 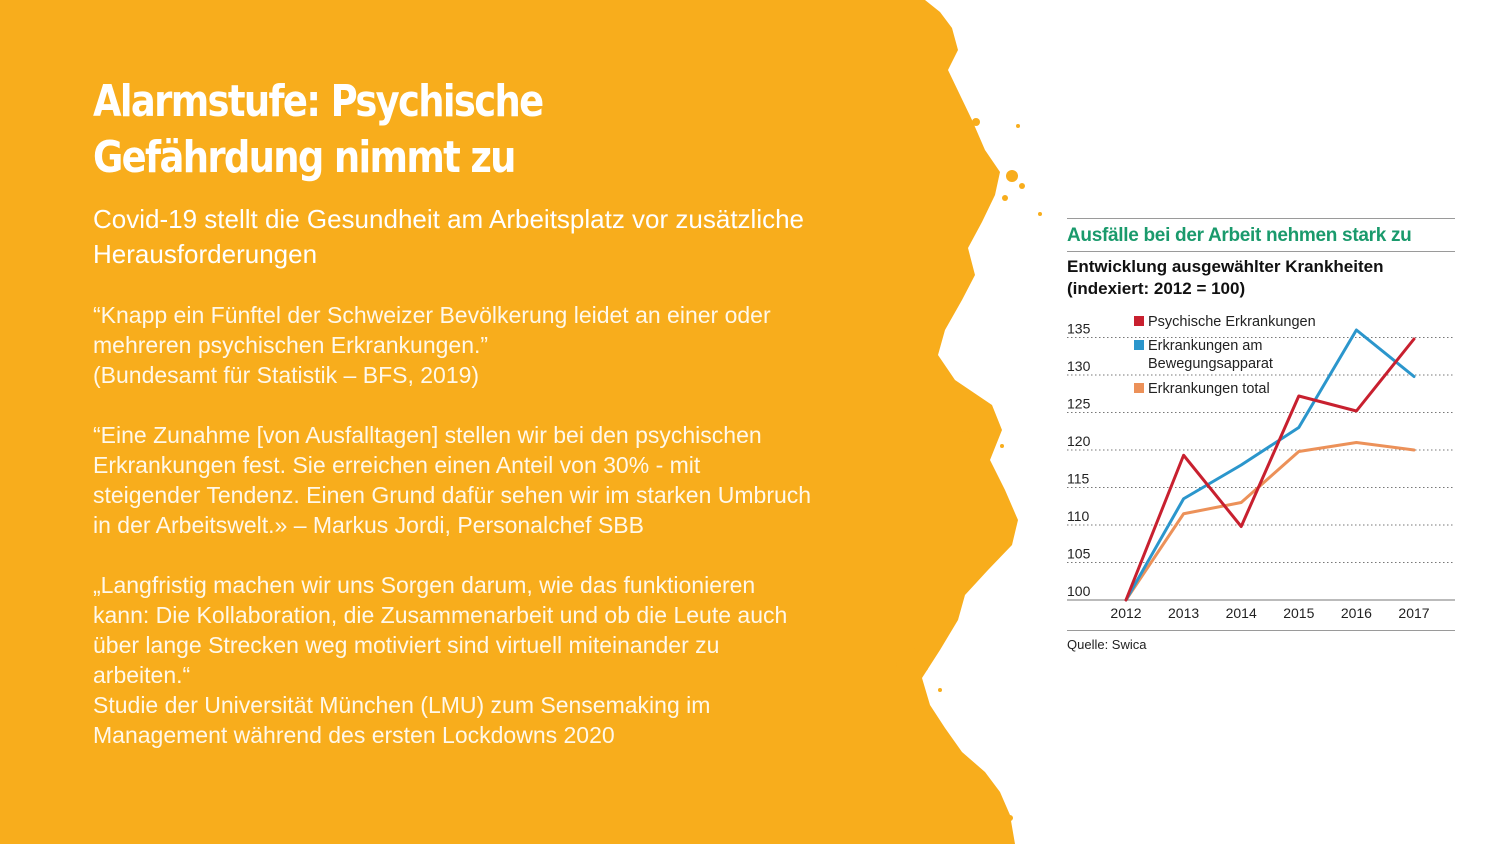 I want to click on chart-subheading-line-1: Entwicklung ausgewählter Krankheiten, so click(x=1225, y=266).